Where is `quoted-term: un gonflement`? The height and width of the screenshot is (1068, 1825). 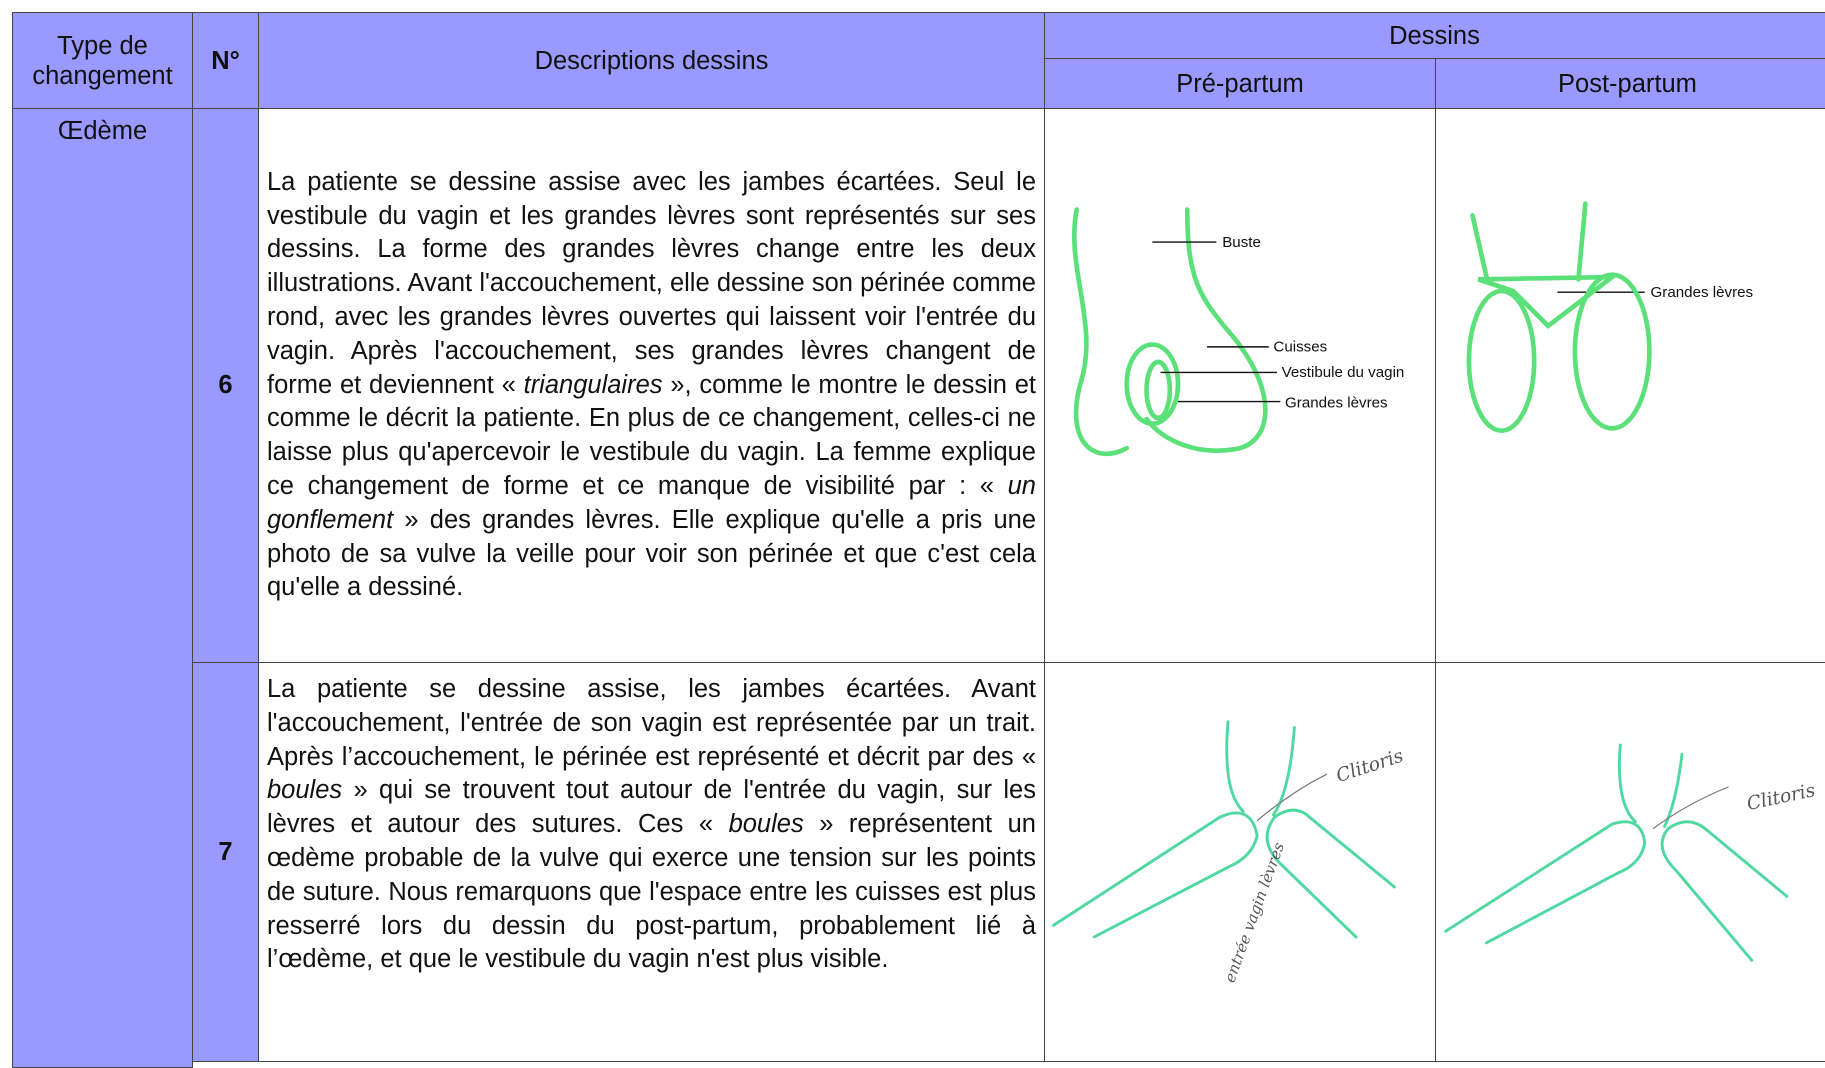
quoted-term: un gonflement is located at coordinates (651, 502).